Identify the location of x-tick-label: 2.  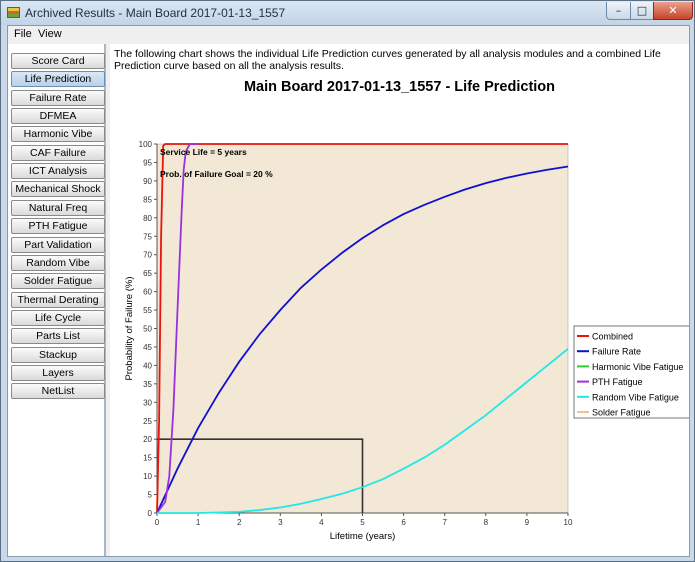
(239, 522).